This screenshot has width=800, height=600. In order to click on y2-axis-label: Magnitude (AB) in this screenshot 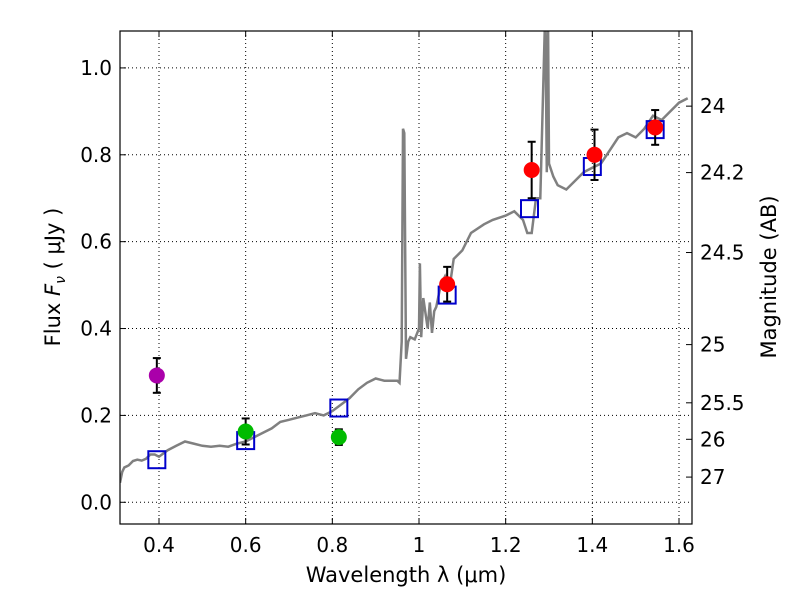, I will do `click(769, 276)`.